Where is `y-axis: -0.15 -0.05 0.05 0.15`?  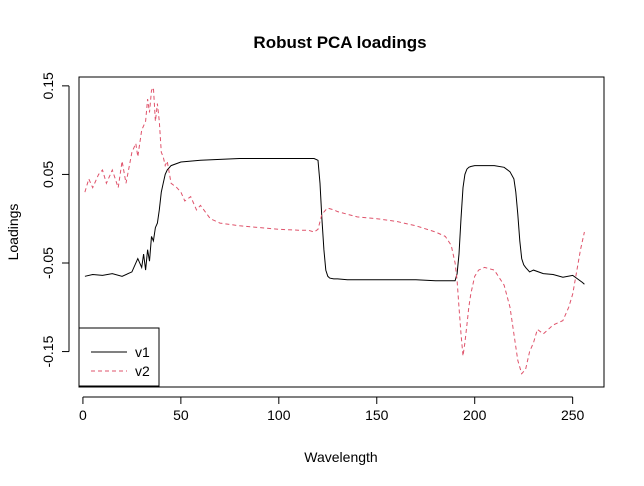 y-axis: -0.15 -0.05 0.05 0.15 is located at coordinates (55, 220).